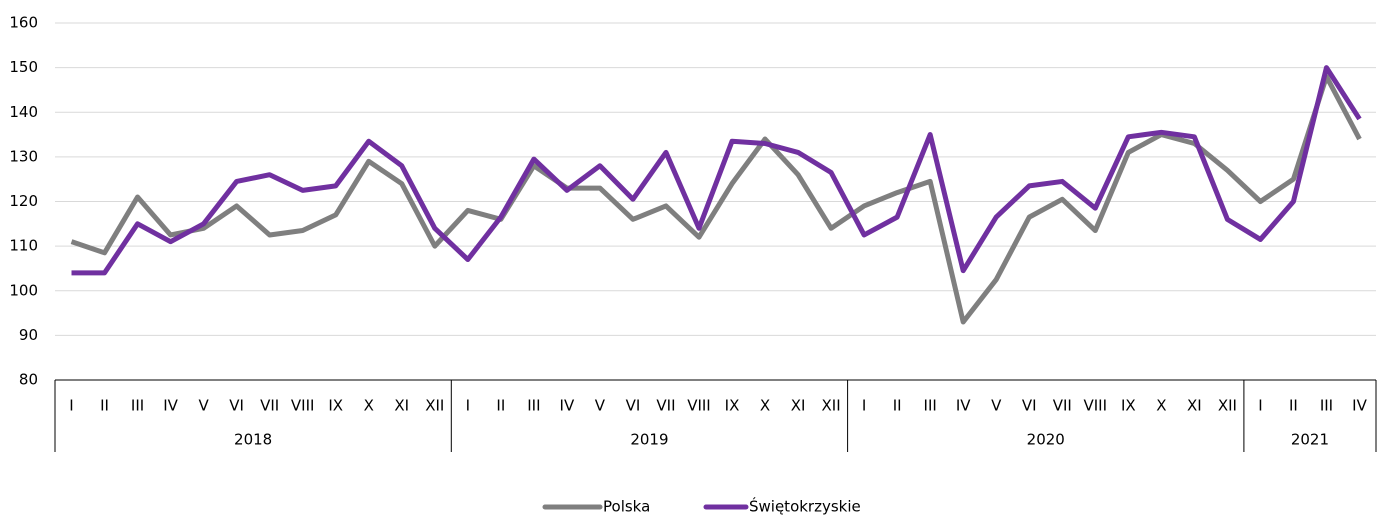 This screenshot has height=521, width=1386. What do you see at coordinates (23, 67) in the screenshot?
I see `y-tick-label: 150` at bounding box center [23, 67].